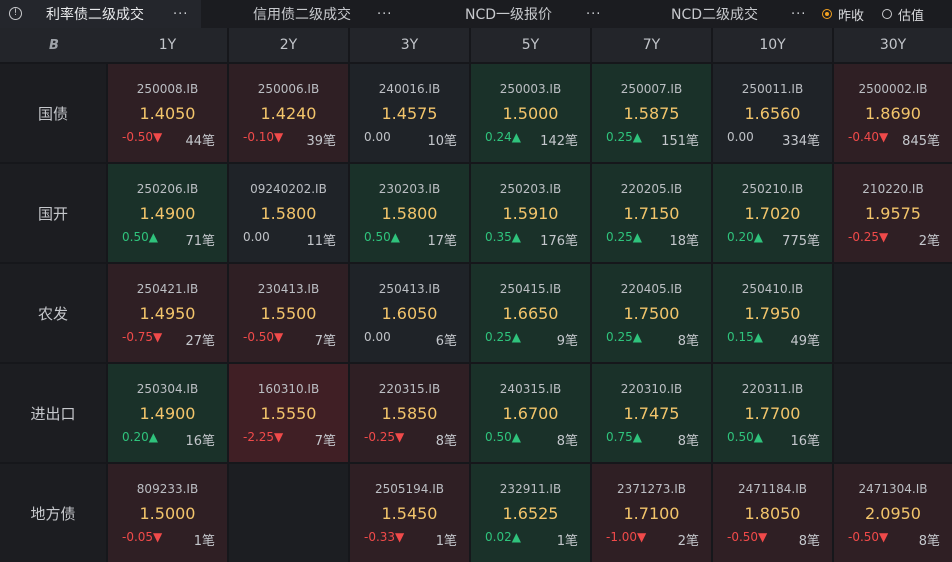  I want to click on radio-label: 昨收, so click(851, 16).